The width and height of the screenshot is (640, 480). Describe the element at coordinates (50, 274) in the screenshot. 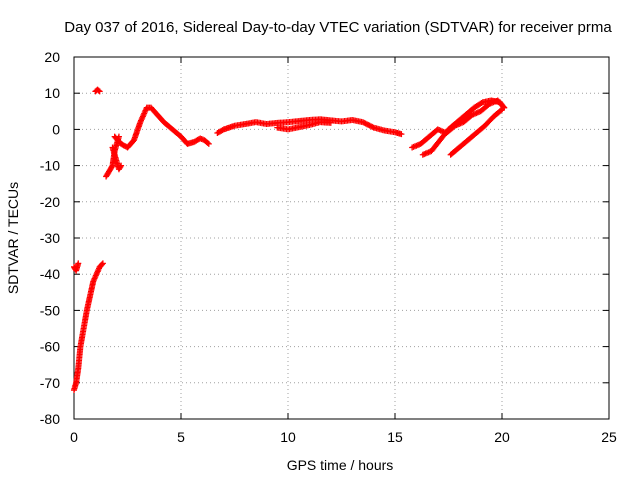

I see `y-tick-label: -40` at that location.